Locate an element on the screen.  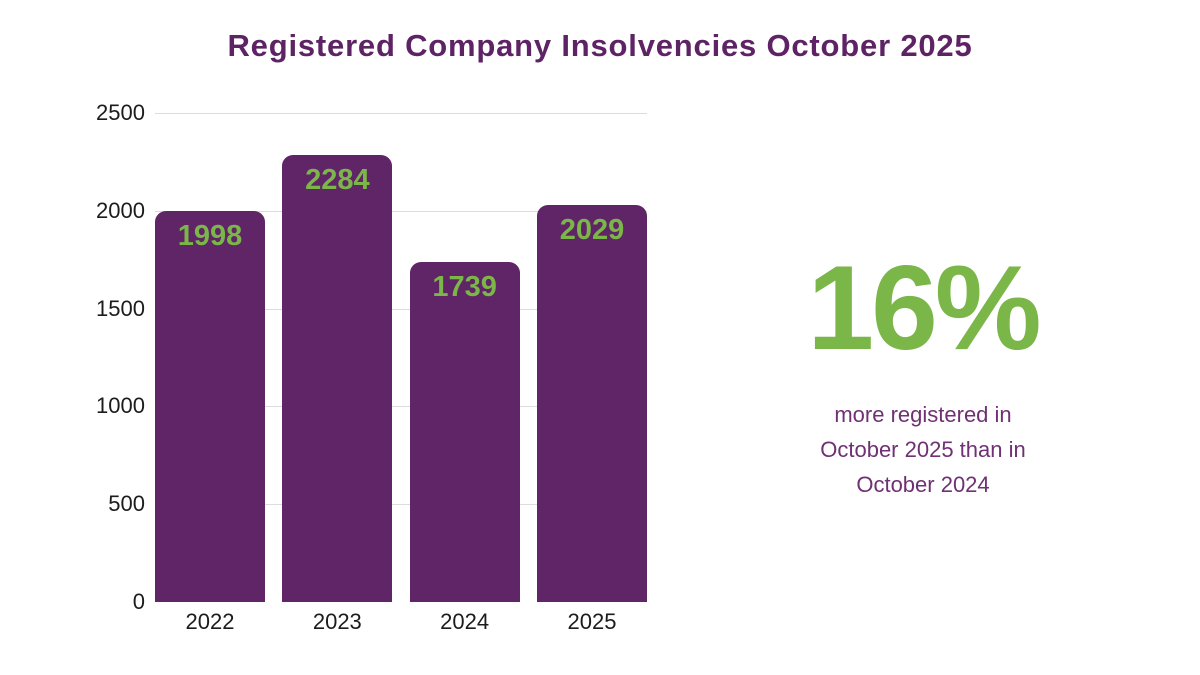
bar-value-label: 2029 is located at coordinates (592, 230).